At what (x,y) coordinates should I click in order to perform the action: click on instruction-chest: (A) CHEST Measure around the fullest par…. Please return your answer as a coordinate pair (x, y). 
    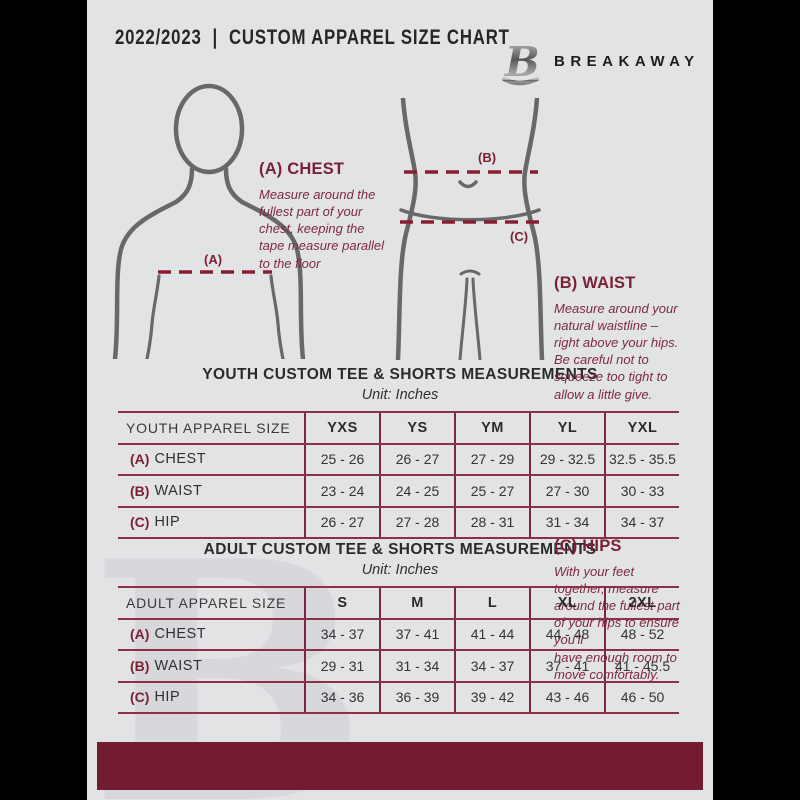
    Looking at the image, I should click on (338, 216).